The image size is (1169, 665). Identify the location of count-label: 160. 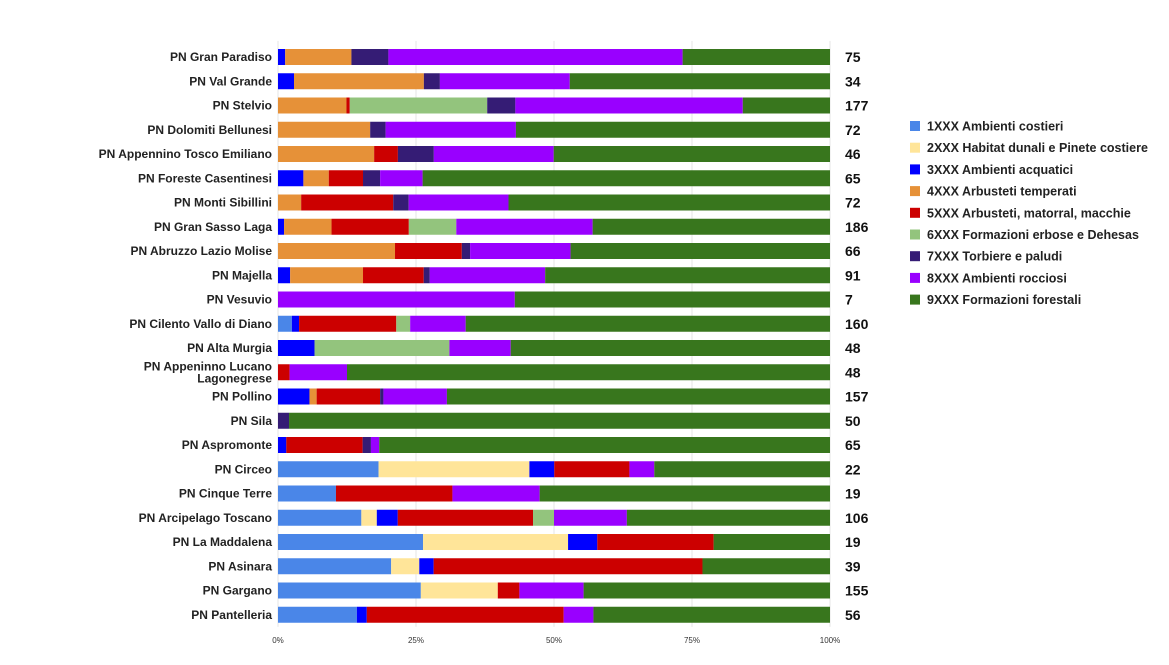
(857, 324).